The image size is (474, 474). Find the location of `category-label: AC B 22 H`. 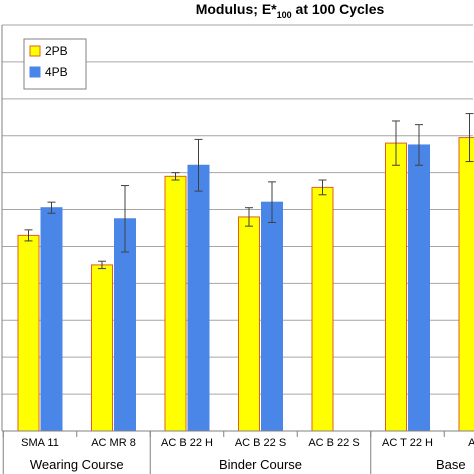

category-label: AC B 22 H is located at coordinates (187, 443).